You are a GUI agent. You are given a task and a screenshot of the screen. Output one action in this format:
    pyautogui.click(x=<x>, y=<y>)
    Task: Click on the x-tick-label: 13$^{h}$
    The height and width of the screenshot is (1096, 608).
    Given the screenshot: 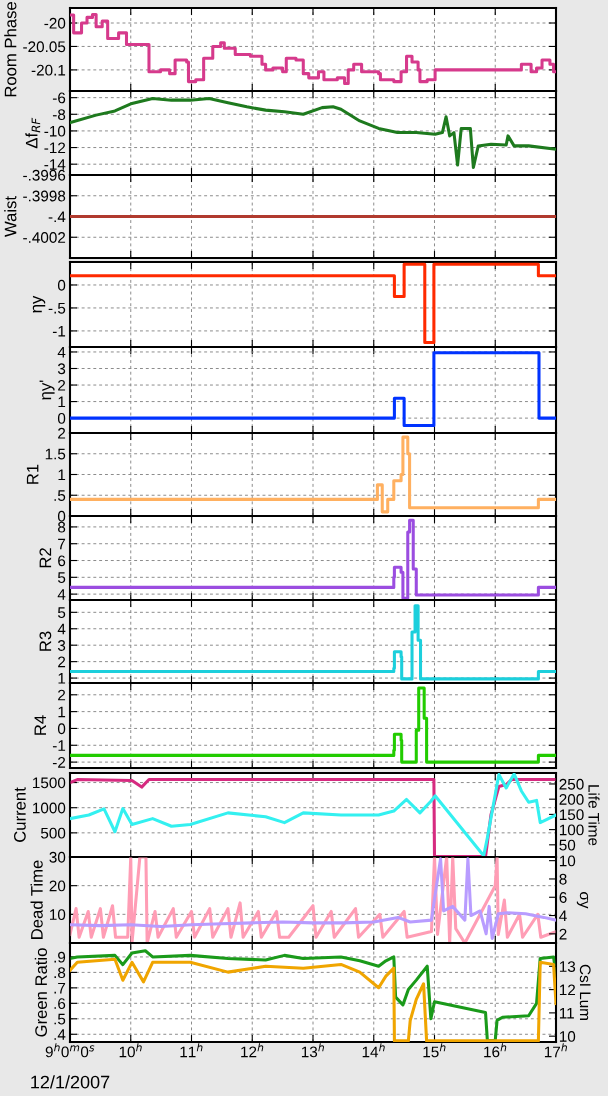 What is the action you would take?
    pyautogui.click(x=312, y=1050)
    